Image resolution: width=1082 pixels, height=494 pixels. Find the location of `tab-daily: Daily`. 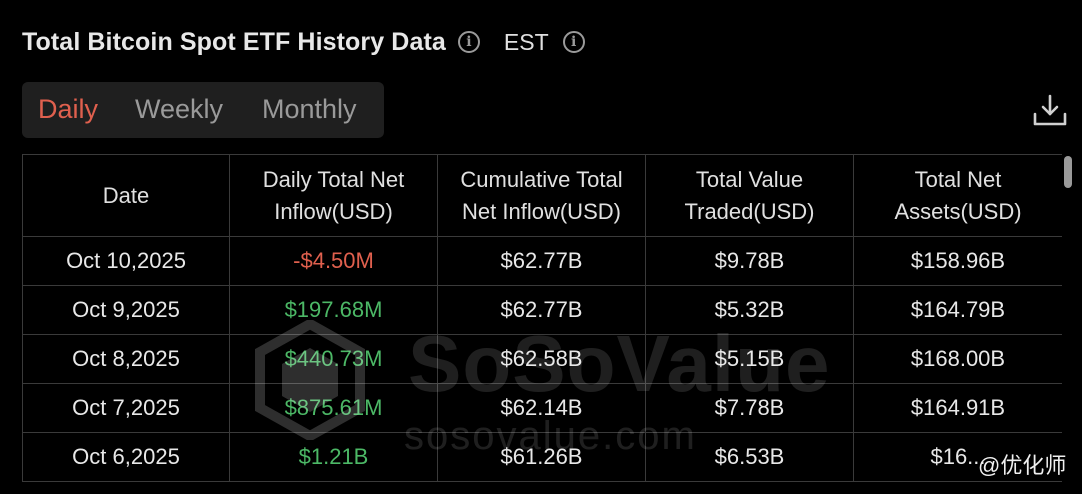

tab-daily: Daily is located at coordinates (68, 109).